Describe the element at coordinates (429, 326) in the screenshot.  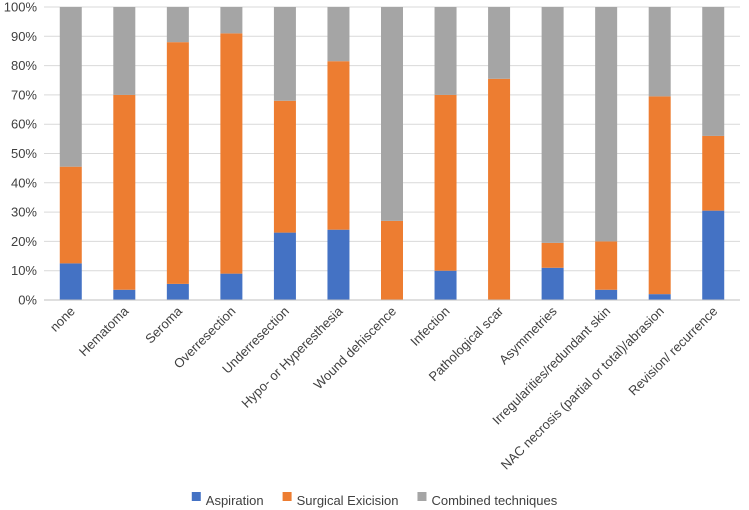
I see `x-category-label: Infection` at that location.